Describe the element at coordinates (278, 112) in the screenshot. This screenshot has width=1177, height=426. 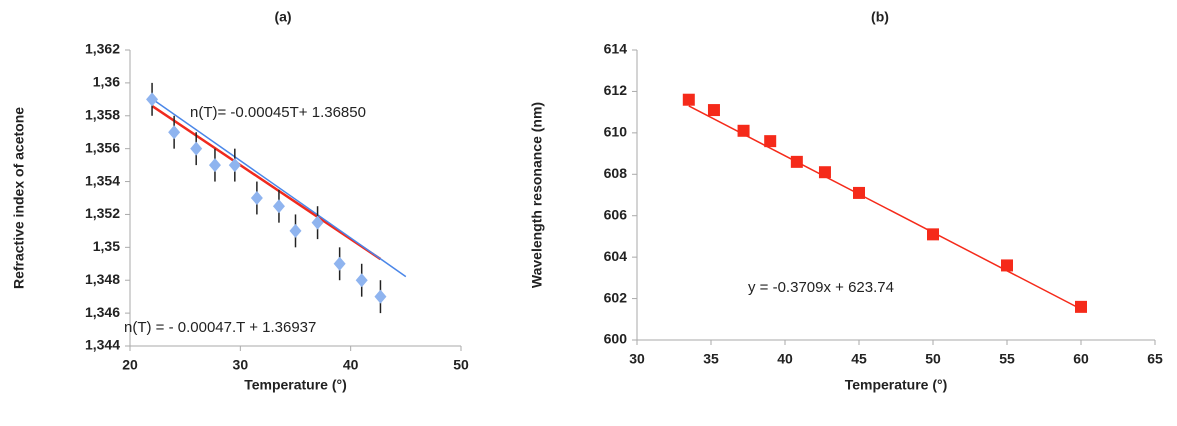
I see `equation: n(T)= -0.00045T+ 1.36850` at that location.